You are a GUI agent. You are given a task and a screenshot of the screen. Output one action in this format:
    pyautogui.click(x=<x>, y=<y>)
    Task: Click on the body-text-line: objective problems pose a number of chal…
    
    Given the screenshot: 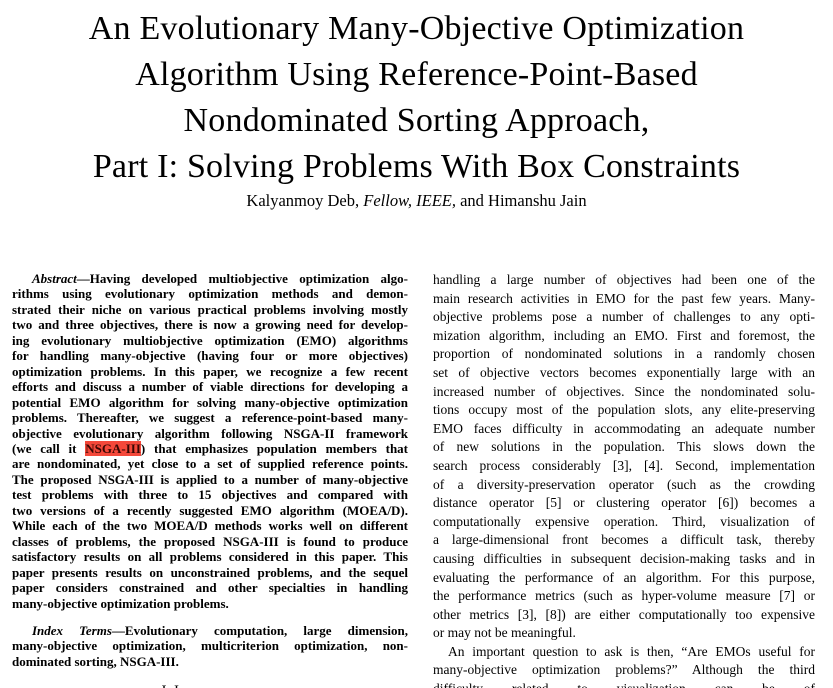 What is the action you would take?
    pyautogui.click(x=624, y=317)
    